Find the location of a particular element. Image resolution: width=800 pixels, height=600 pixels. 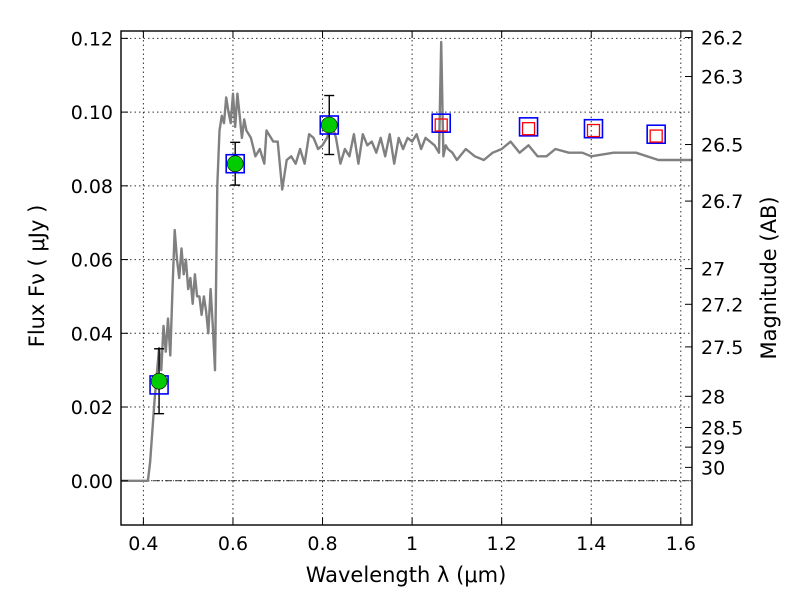

right-tick-label: 27 is located at coordinates (713, 270).